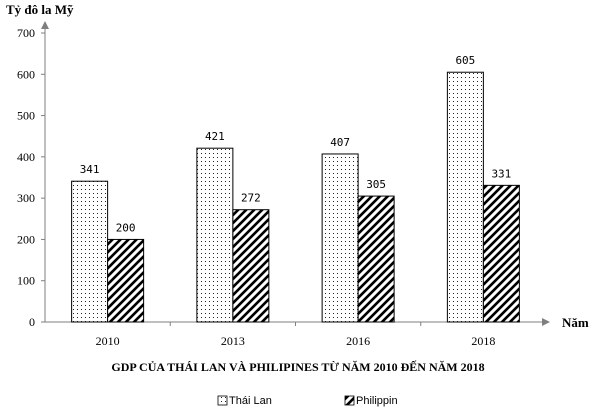 The width and height of the screenshot is (598, 414). Describe the element at coordinates (45, 25) in the screenshot. I see `y-axis-arrow-icon` at that location.